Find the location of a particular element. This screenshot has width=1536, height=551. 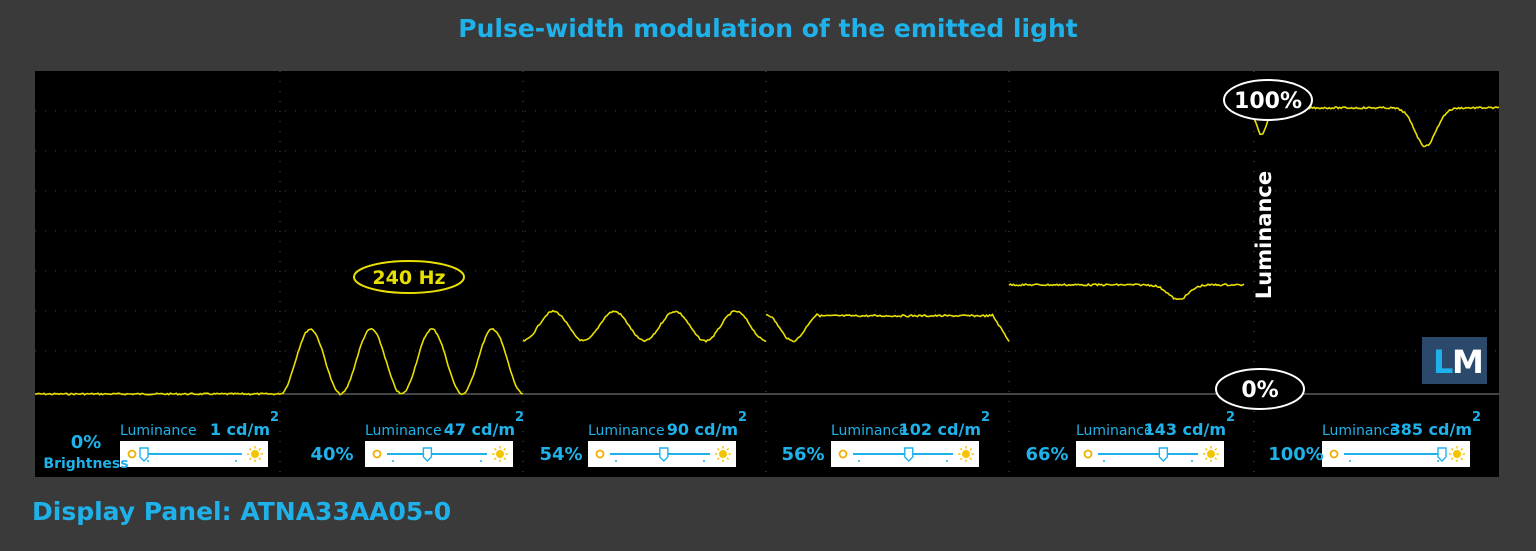

frequency-ellipse is located at coordinates (409, 277).